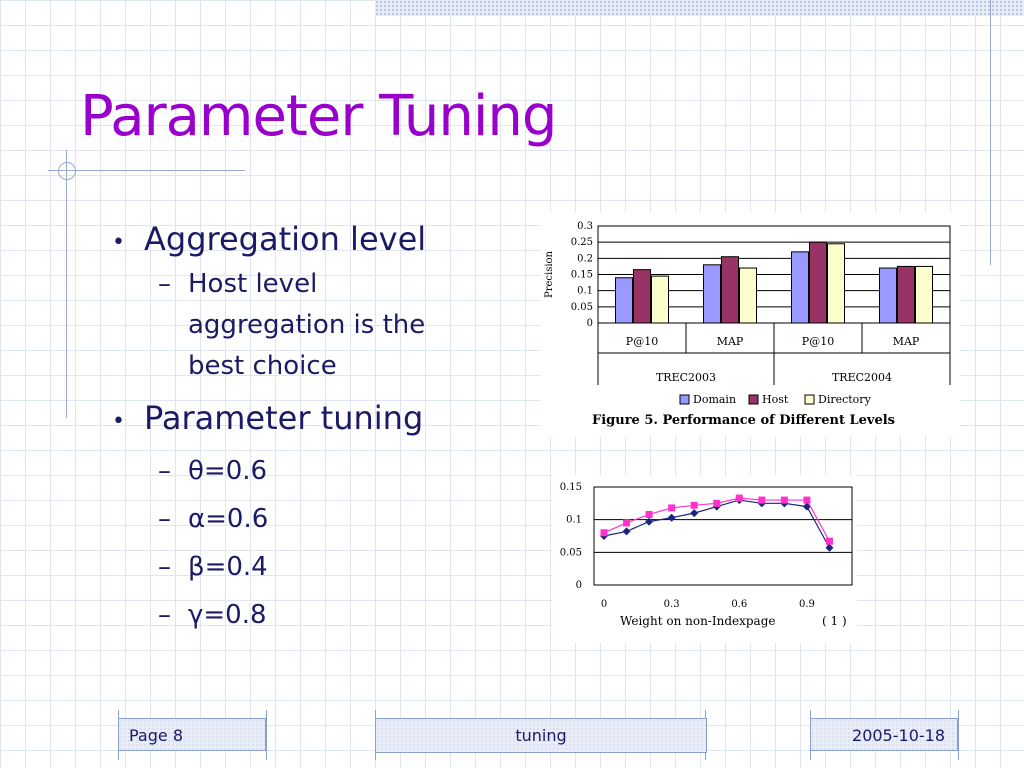 The width and height of the screenshot is (1024, 768). What do you see at coordinates (714, 399) in the screenshot?
I see `legend-label: Domain` at bounding box center [714, 399].